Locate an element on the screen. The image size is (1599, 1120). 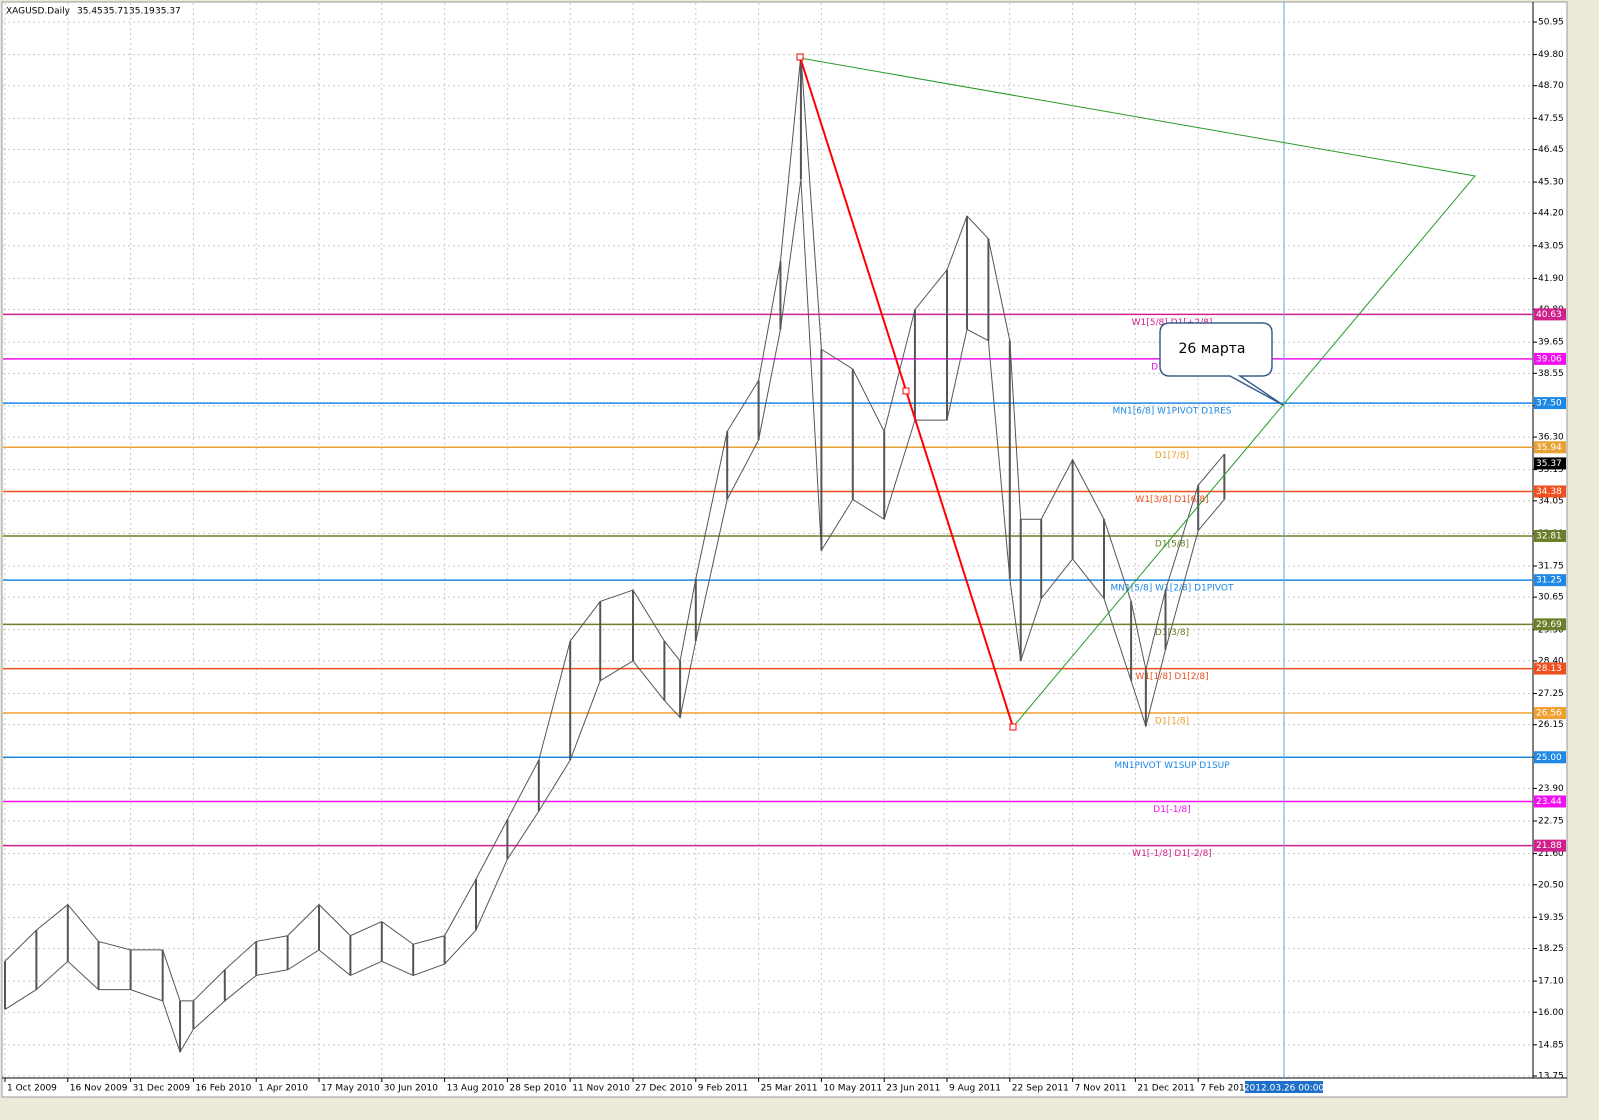
y-tick-label: 21.60 is located at coordinates (1551, 854).